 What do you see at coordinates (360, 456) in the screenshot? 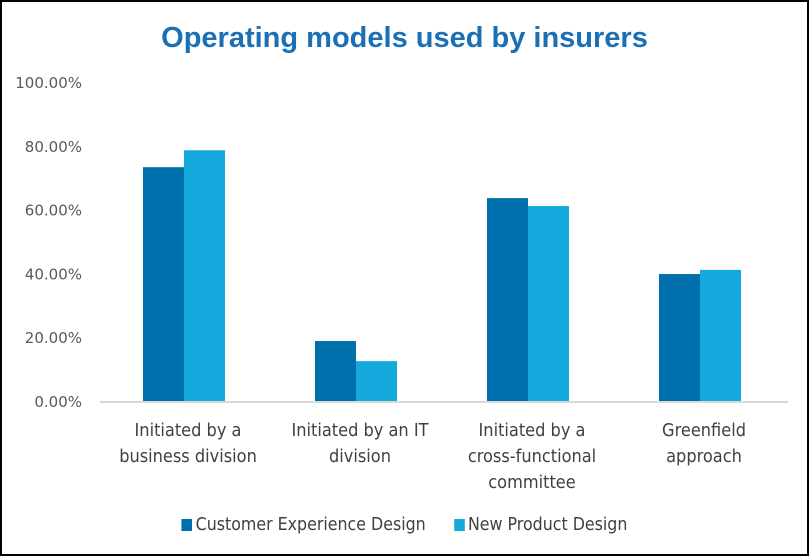
I see `x-tick-label-line: division` at bounding box center [360, 456].